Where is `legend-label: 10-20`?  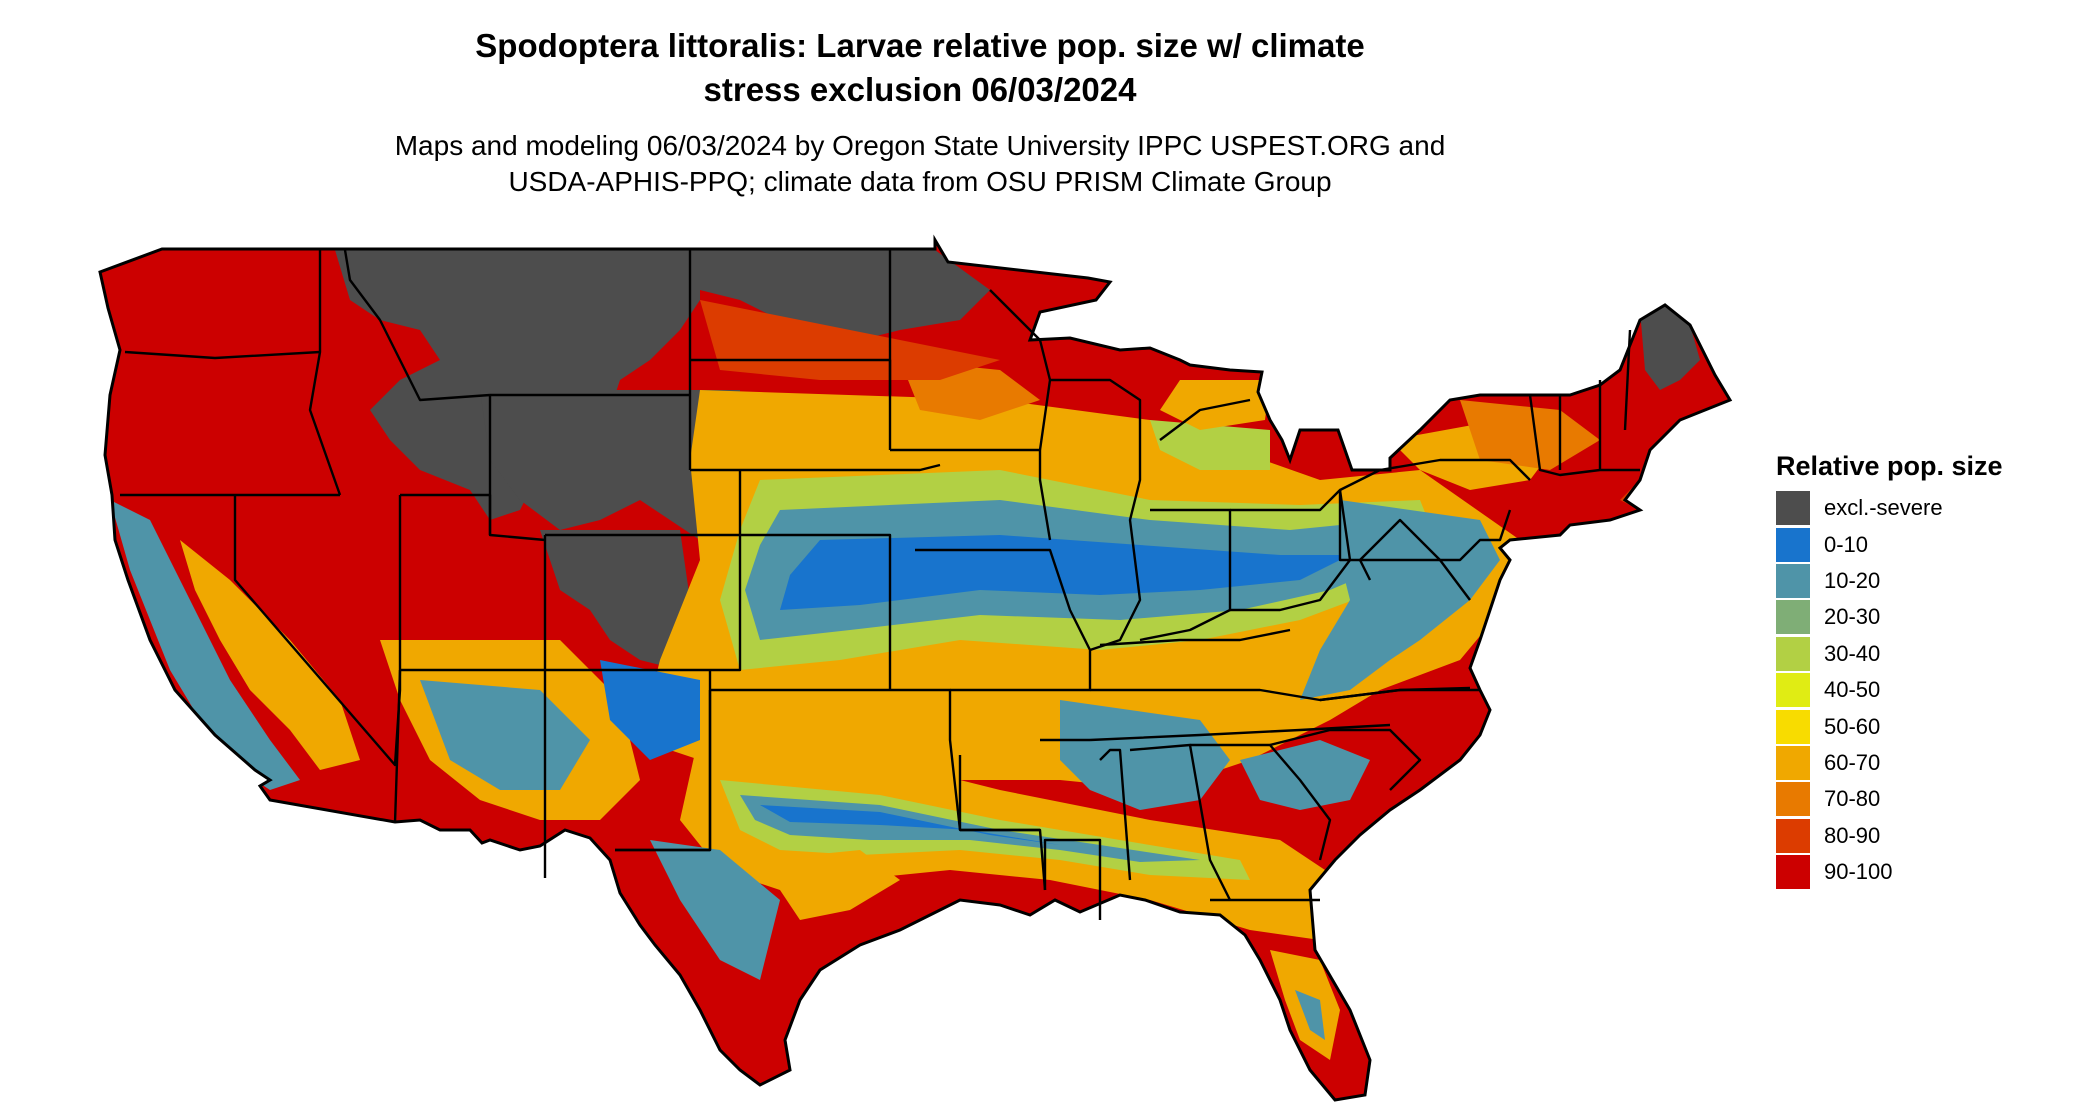
legend-label: 10-20 is located at coordinates (1852, 580).